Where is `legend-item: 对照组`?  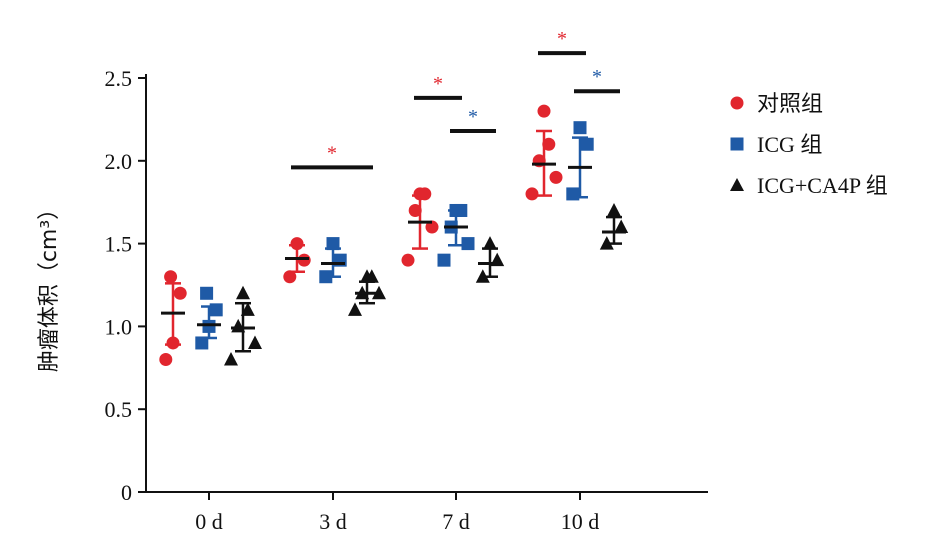 legend-item: 对照组 is located at coordinates (776, 103).